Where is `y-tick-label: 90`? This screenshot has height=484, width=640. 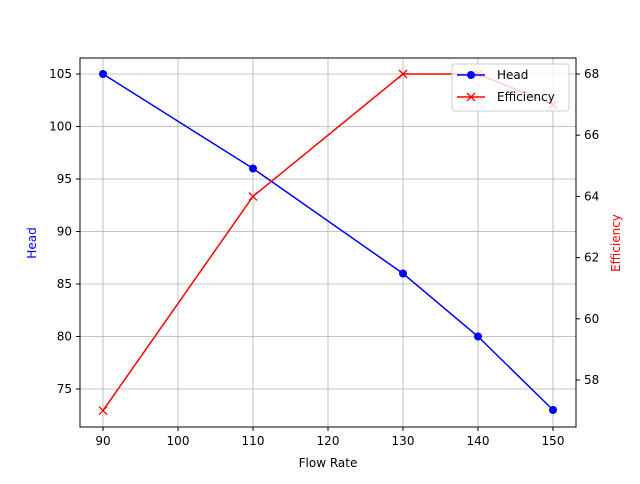 y-tick-label: 90 is located at coordinates (64, 232).